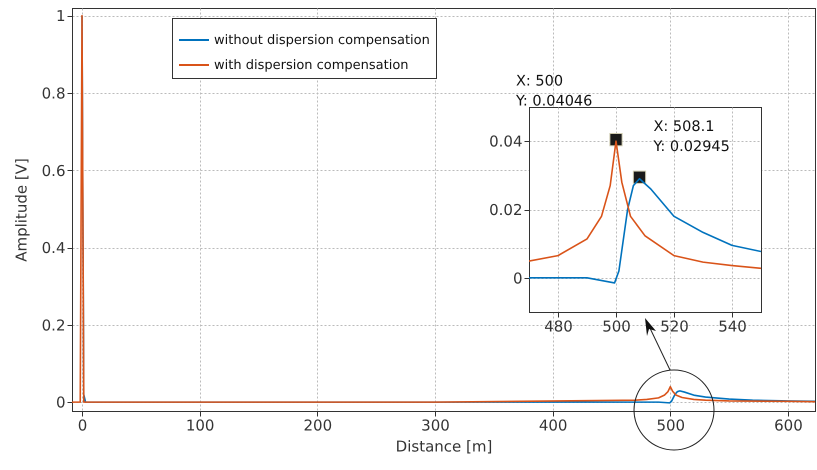  I want to click on annotation: X: 500 Y: 0.04046, so click(553, 92).